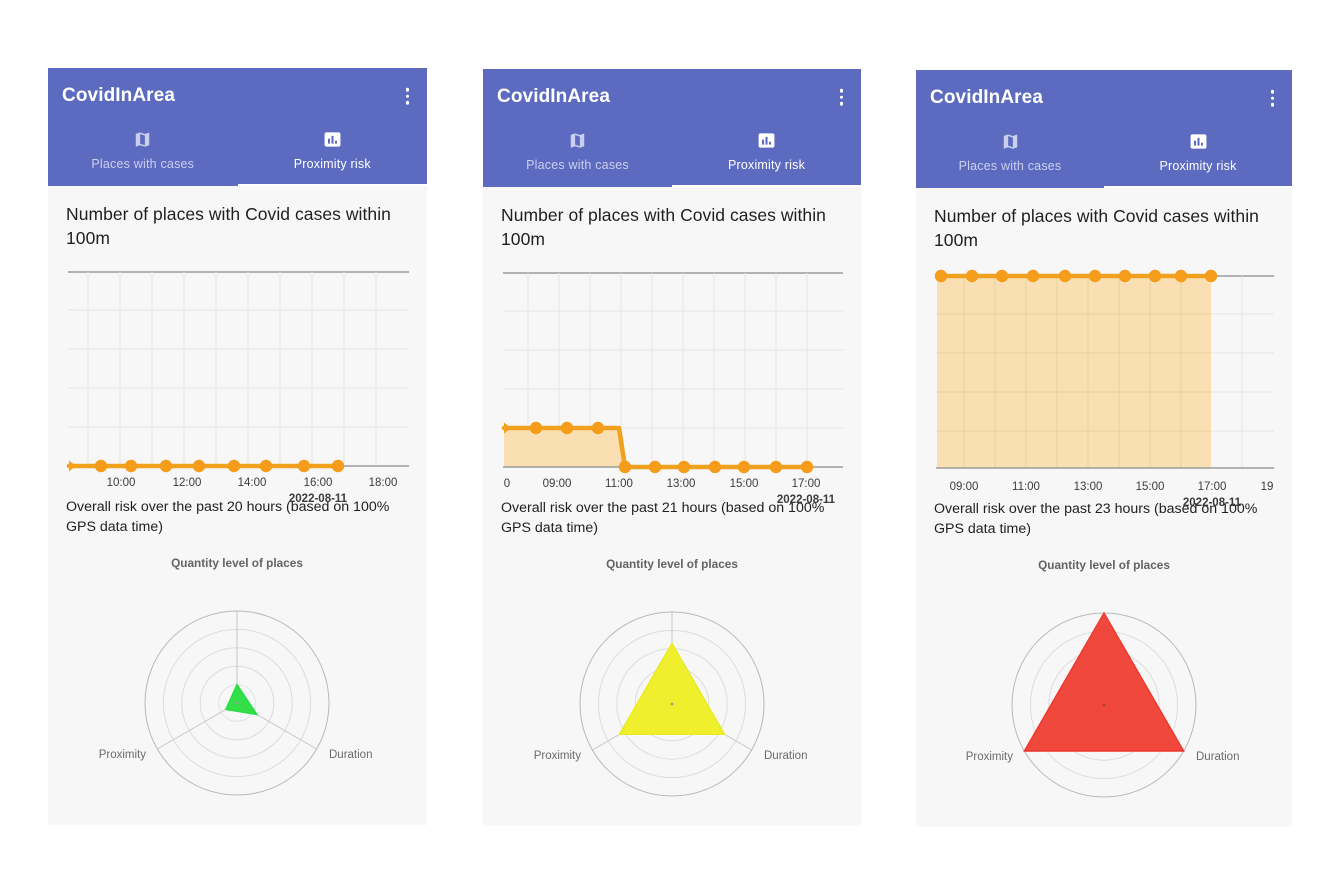 Image resolution: width=1344 pixels, height=896 pixels. I want to click on x-tick-label: 0, so click(507, 484).